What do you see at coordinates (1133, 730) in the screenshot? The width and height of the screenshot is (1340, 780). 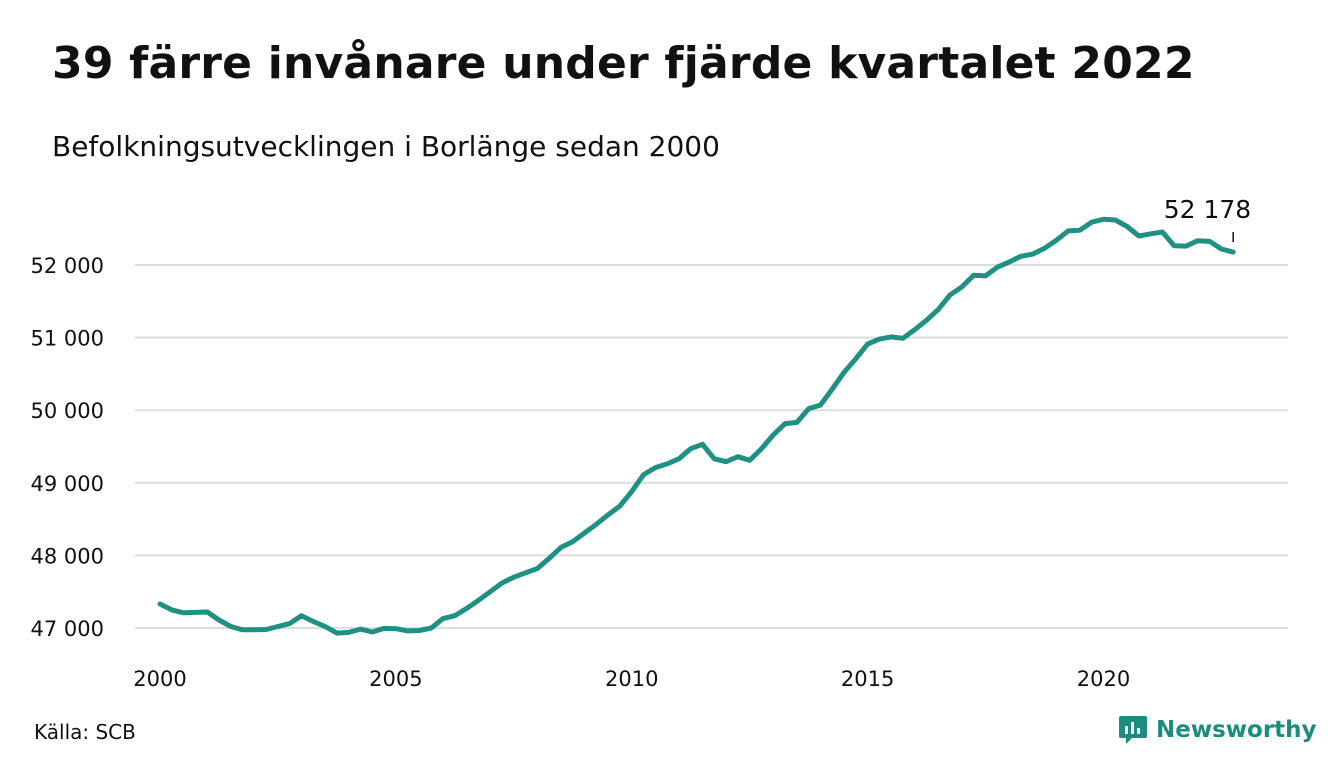 I see `chart-bubble-icon` at bounding box center [1133, 730].